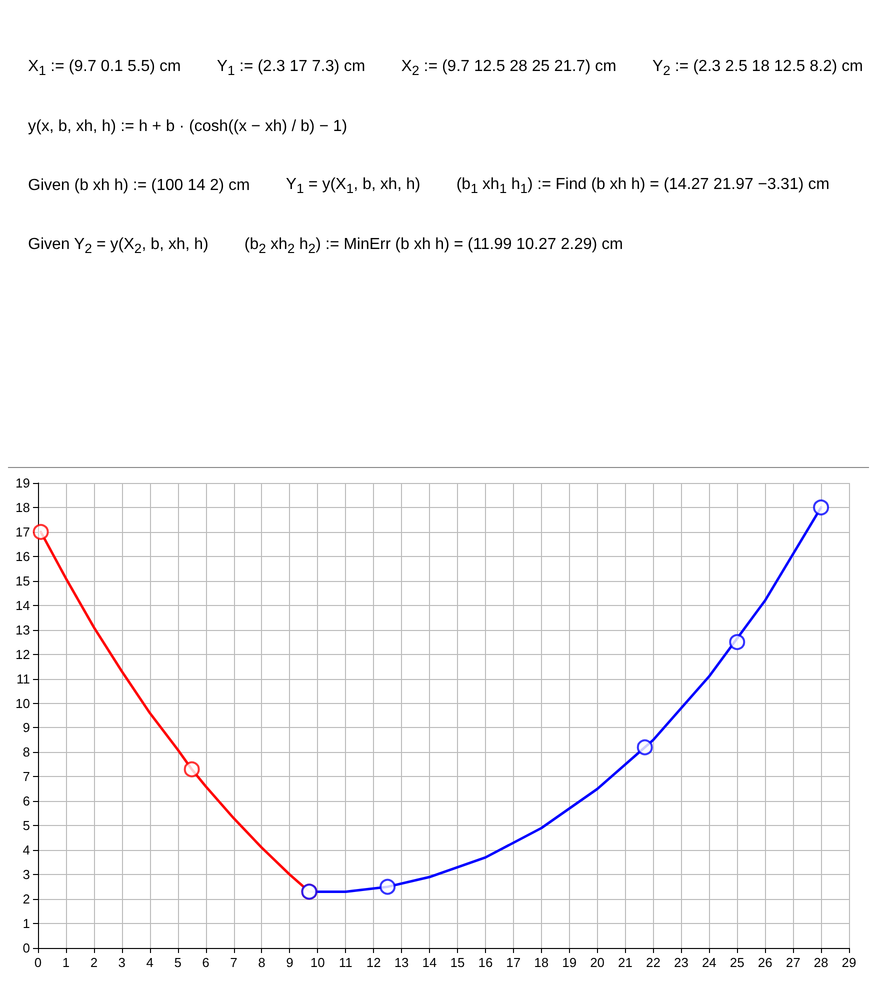  Describe the element at coordinates (262, 962) in the screenshot. I see `x-tick-label: 8` at that location.